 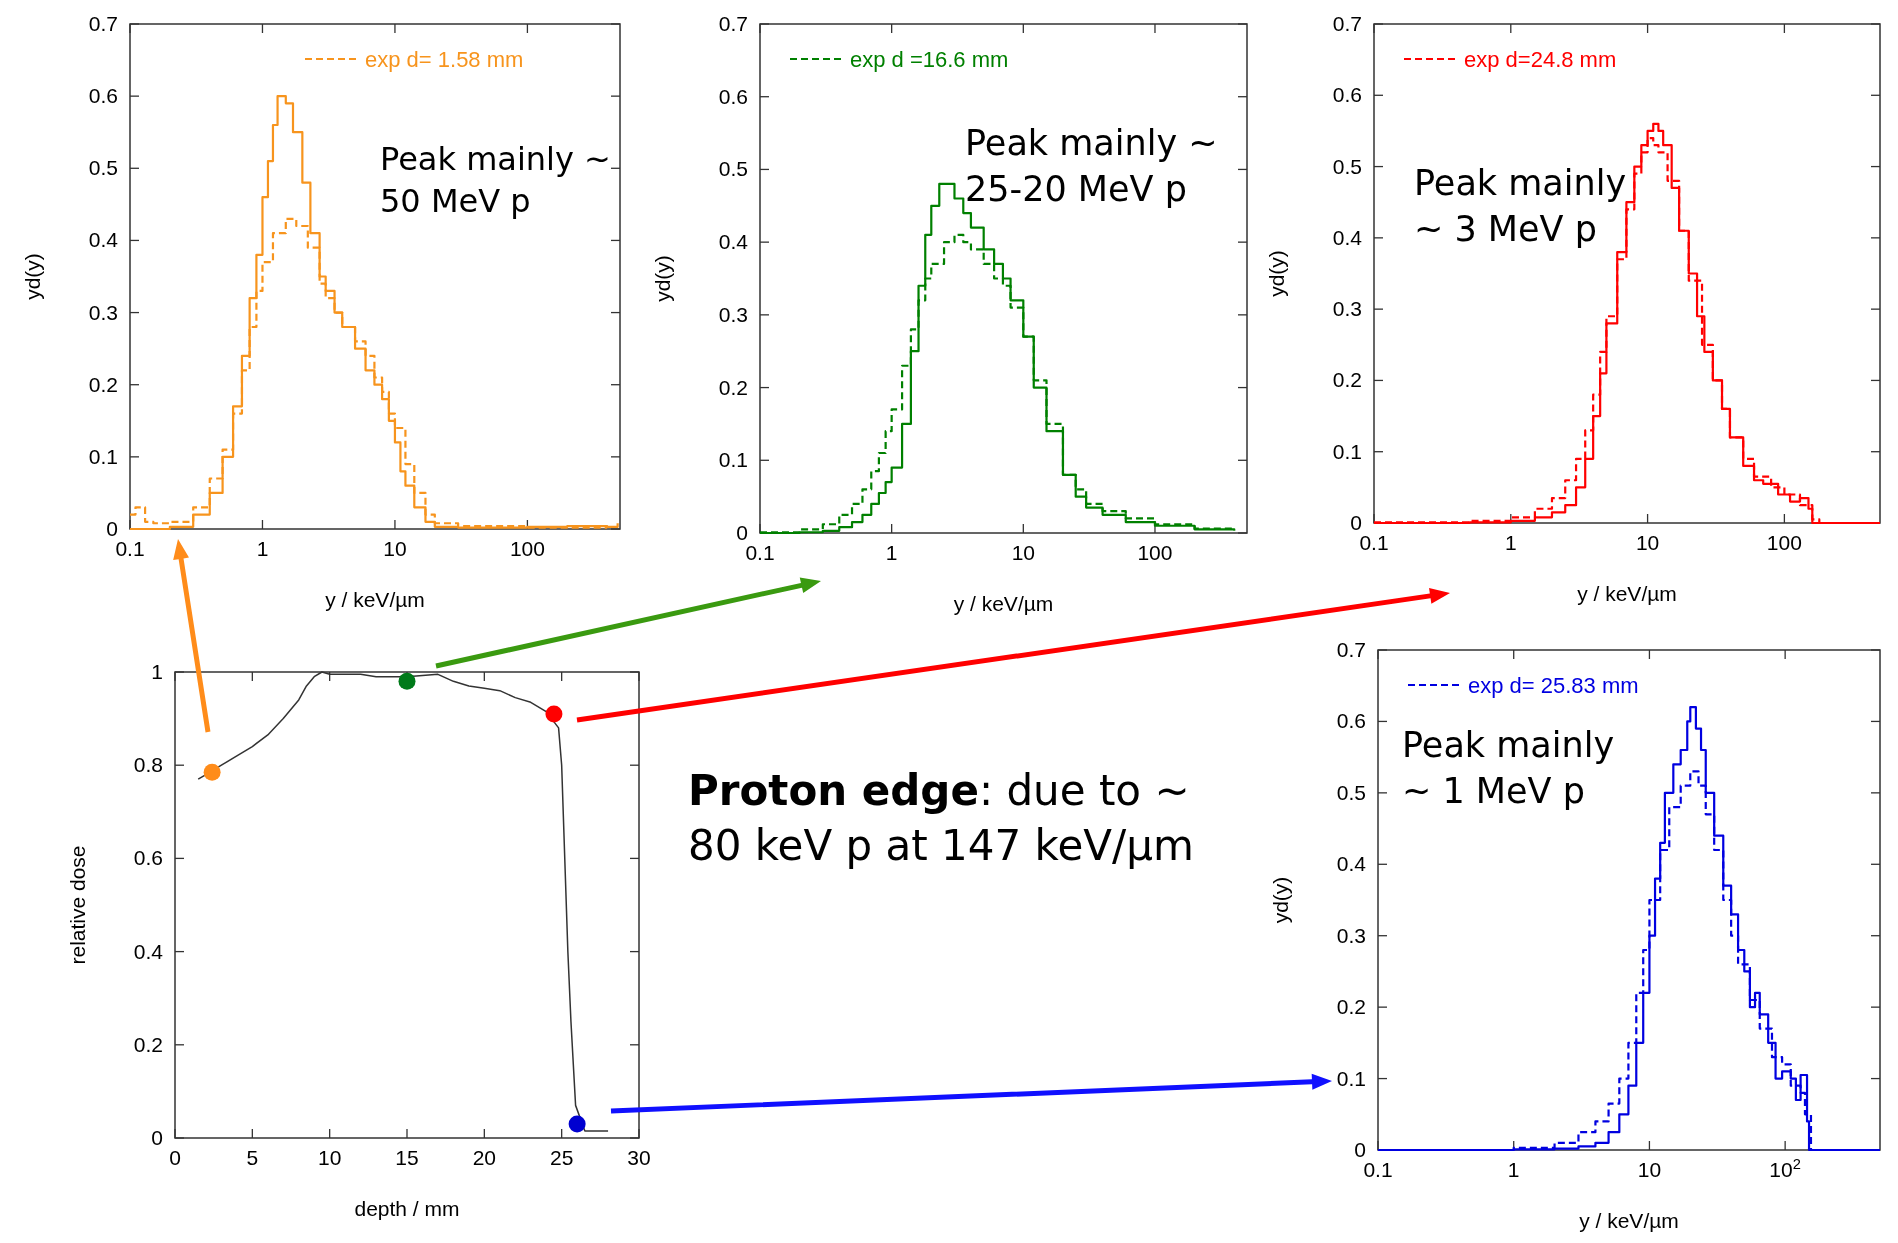 I want to click on annotation: Peak mainly ~ 50 MeV p, so click(x=495, y=180).